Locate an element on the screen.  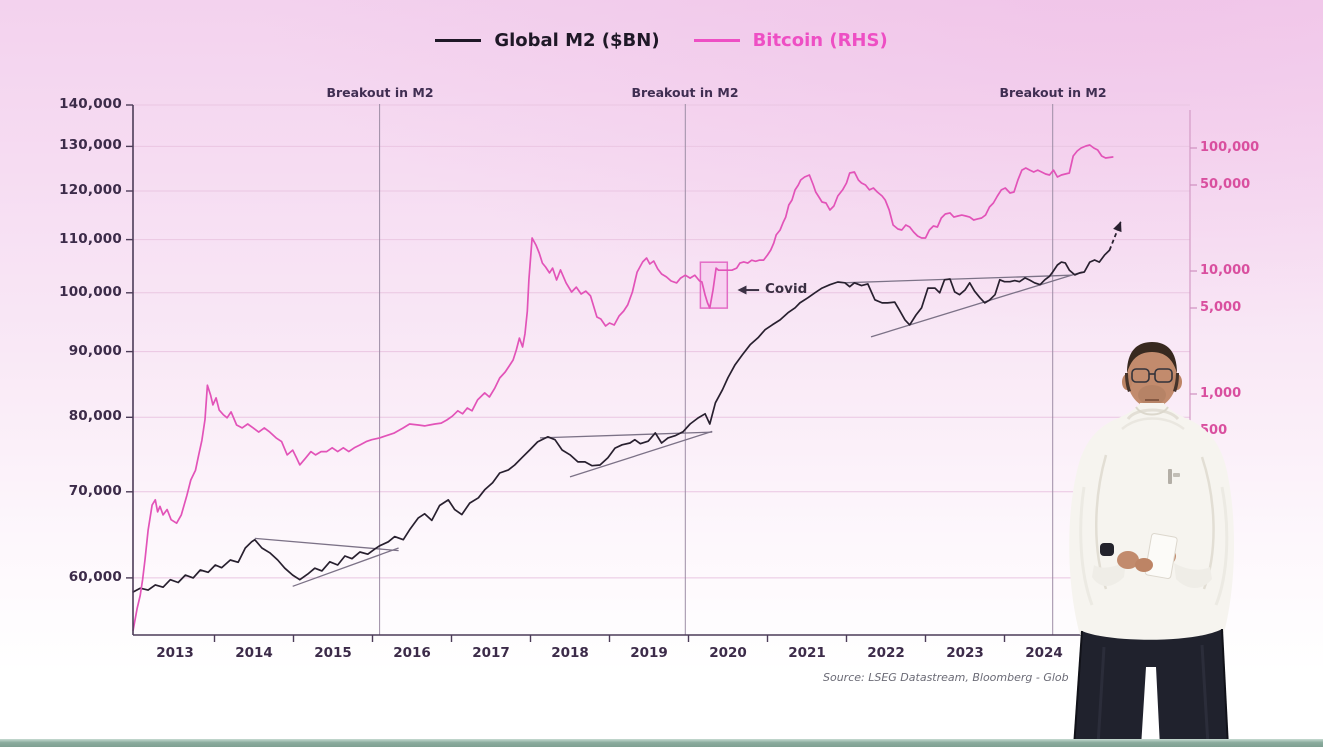
legend-item-bitcoin: Bitcoin (RHS) is located at coordinates (790, 40).